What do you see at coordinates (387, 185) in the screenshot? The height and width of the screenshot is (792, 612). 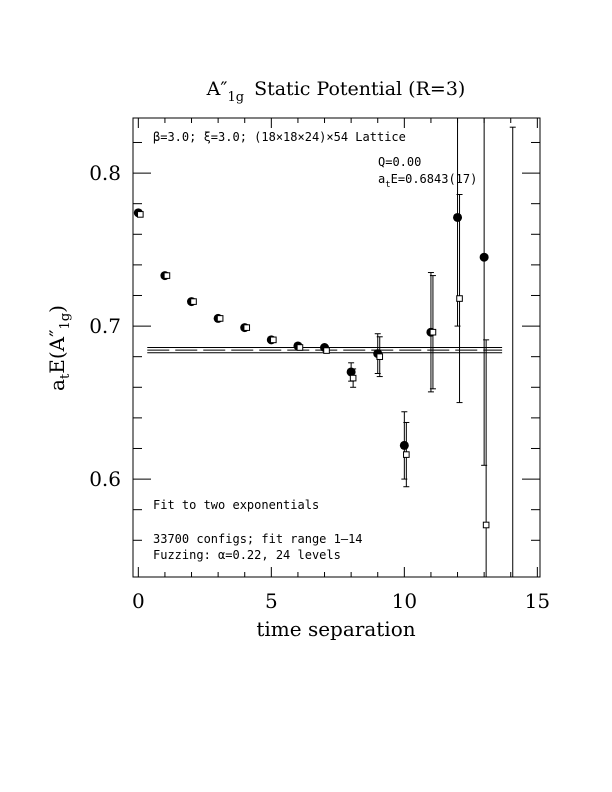 I see `energy-label-t: t` at bounding box center [387, 185].